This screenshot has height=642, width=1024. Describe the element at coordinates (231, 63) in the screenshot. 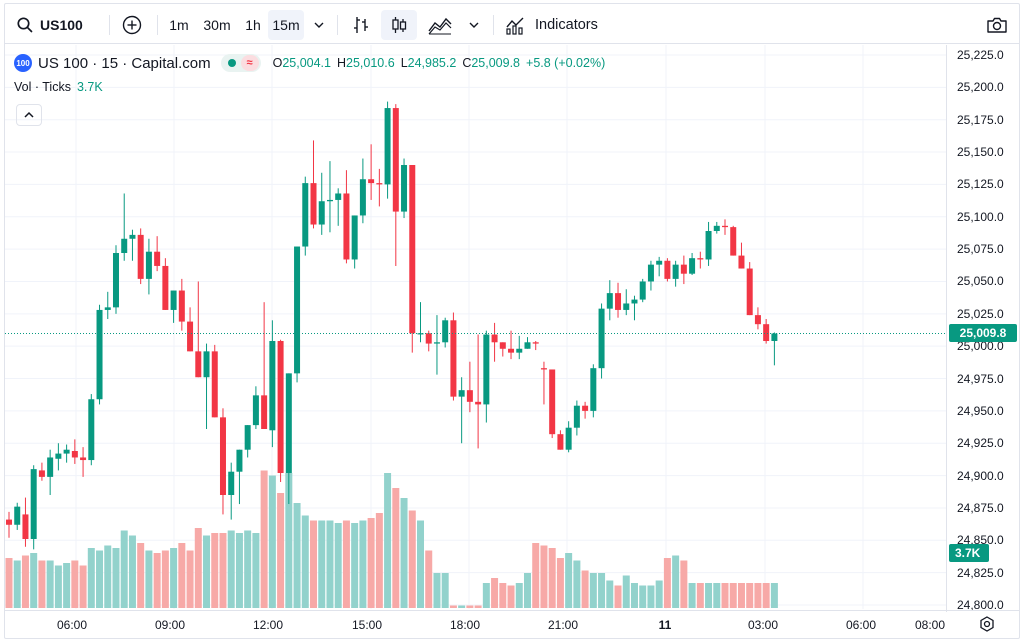

I see `market-open-dot-icon` at that location.